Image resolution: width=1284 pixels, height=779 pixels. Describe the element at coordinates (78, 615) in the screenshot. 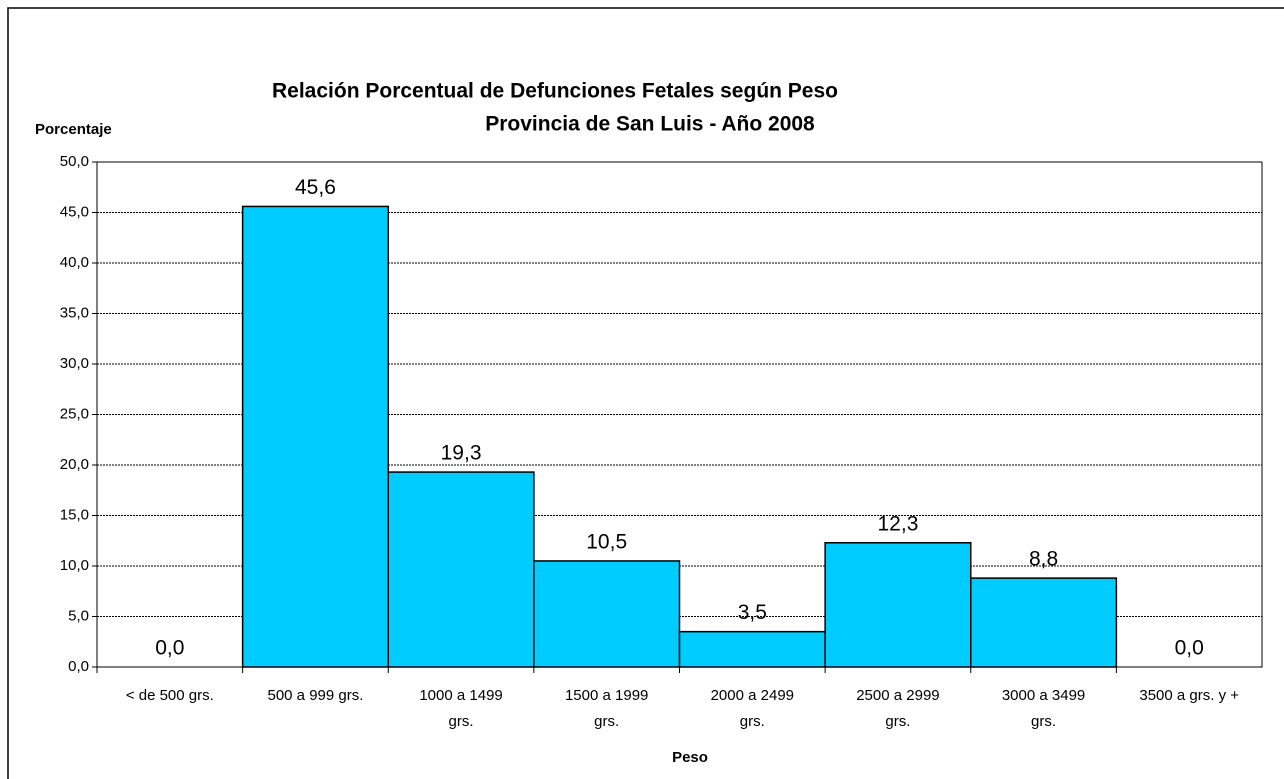

I see `y-tick-label: 5,0` at that location.